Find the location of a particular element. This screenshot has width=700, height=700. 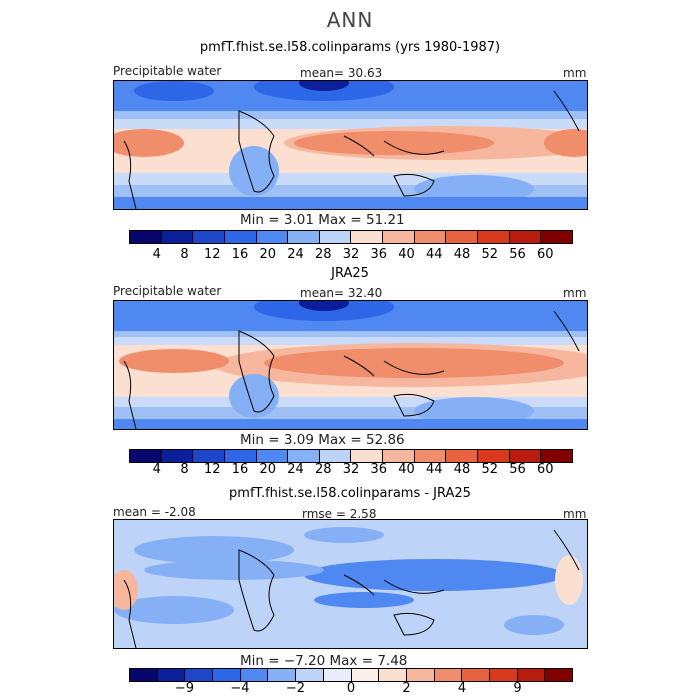

panel-3-colorbar is located at coordinates (351, 675).